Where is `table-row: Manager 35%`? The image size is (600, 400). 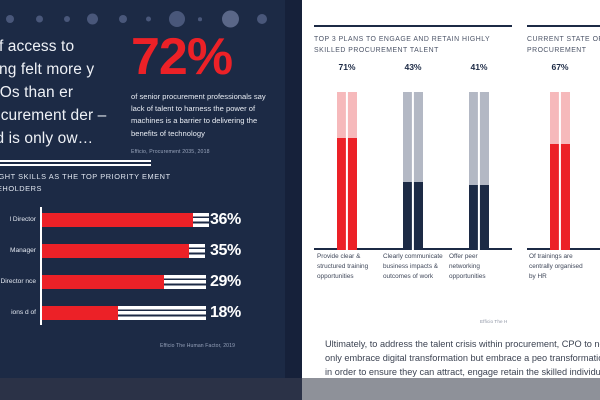 table-row: Manager 35% is located at coordinates (125, 251).